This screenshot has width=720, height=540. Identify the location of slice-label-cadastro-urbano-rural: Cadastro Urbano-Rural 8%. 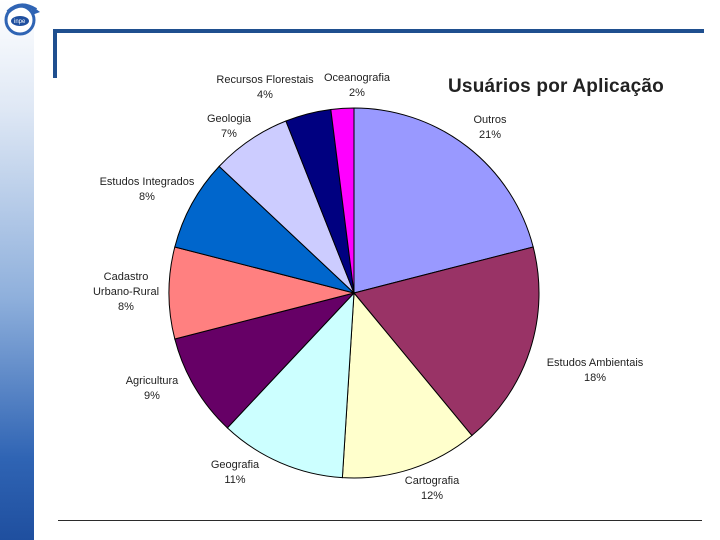
(126, 292).